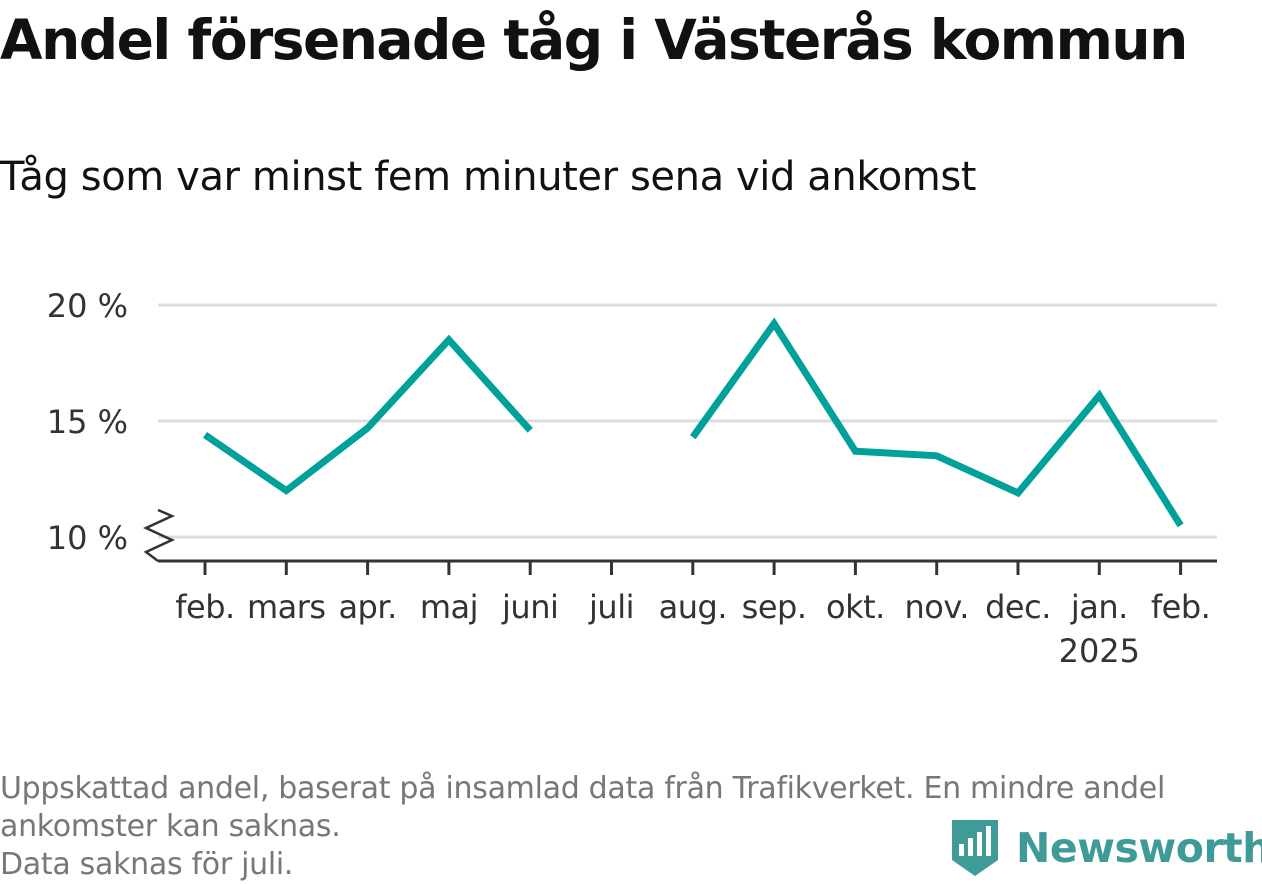  Describe the element at coordinates (855, 607) in the screenshot. I see `x-tick-label: okt.` at that location.